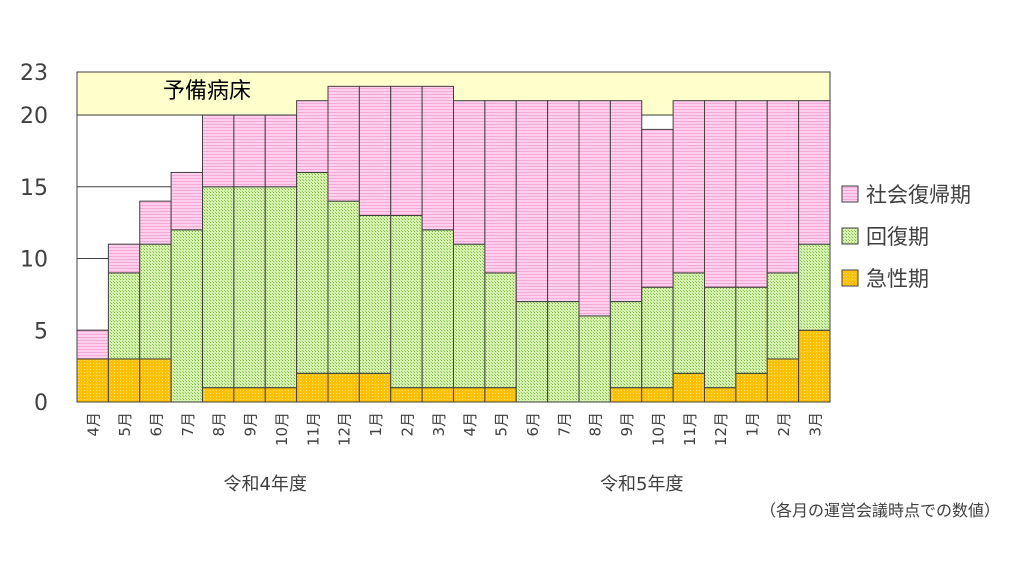  I want to click on y-tick-label: 15, so click(34, 188).